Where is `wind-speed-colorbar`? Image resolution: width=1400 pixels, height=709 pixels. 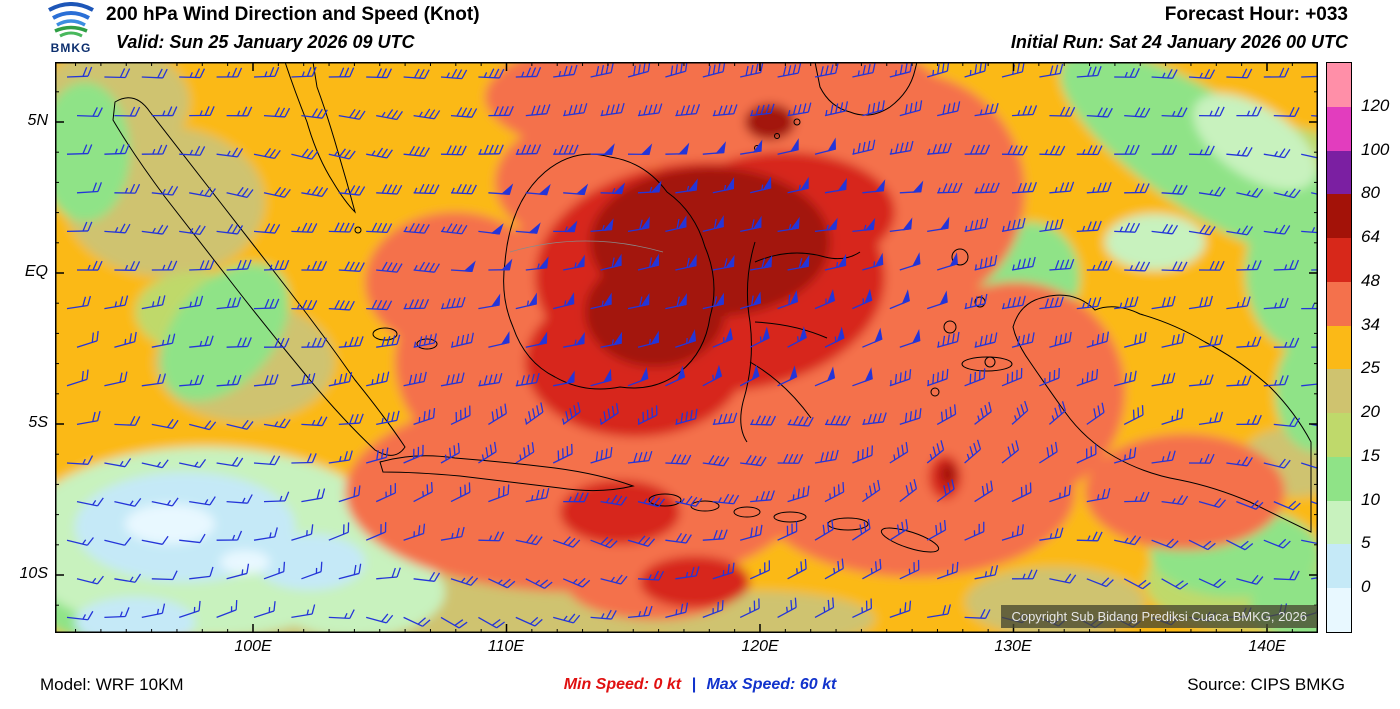
wind-speed-colorbar is located at coordinates (1339, 347).